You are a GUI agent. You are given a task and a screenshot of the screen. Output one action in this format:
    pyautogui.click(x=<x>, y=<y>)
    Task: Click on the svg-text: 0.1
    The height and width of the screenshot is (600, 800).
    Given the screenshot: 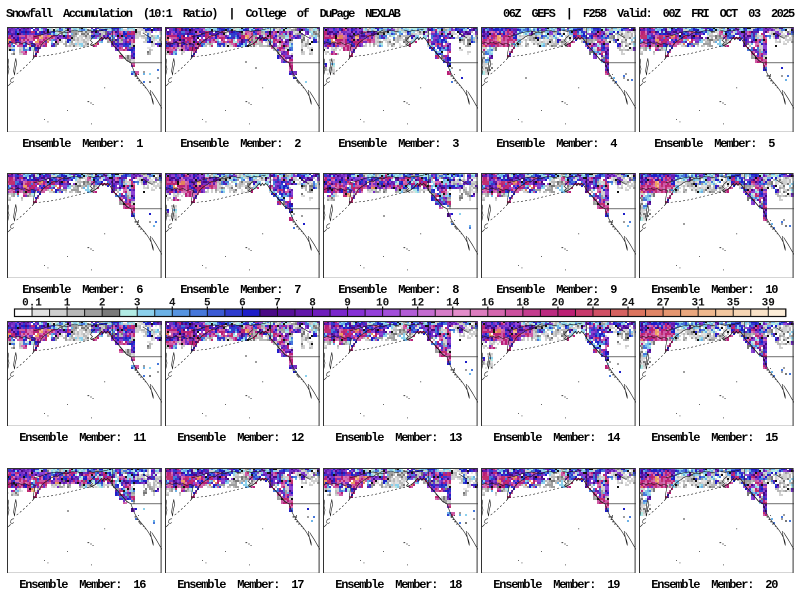 What is the action you would take?
    pyautogui.click(x=32, y=304)
    